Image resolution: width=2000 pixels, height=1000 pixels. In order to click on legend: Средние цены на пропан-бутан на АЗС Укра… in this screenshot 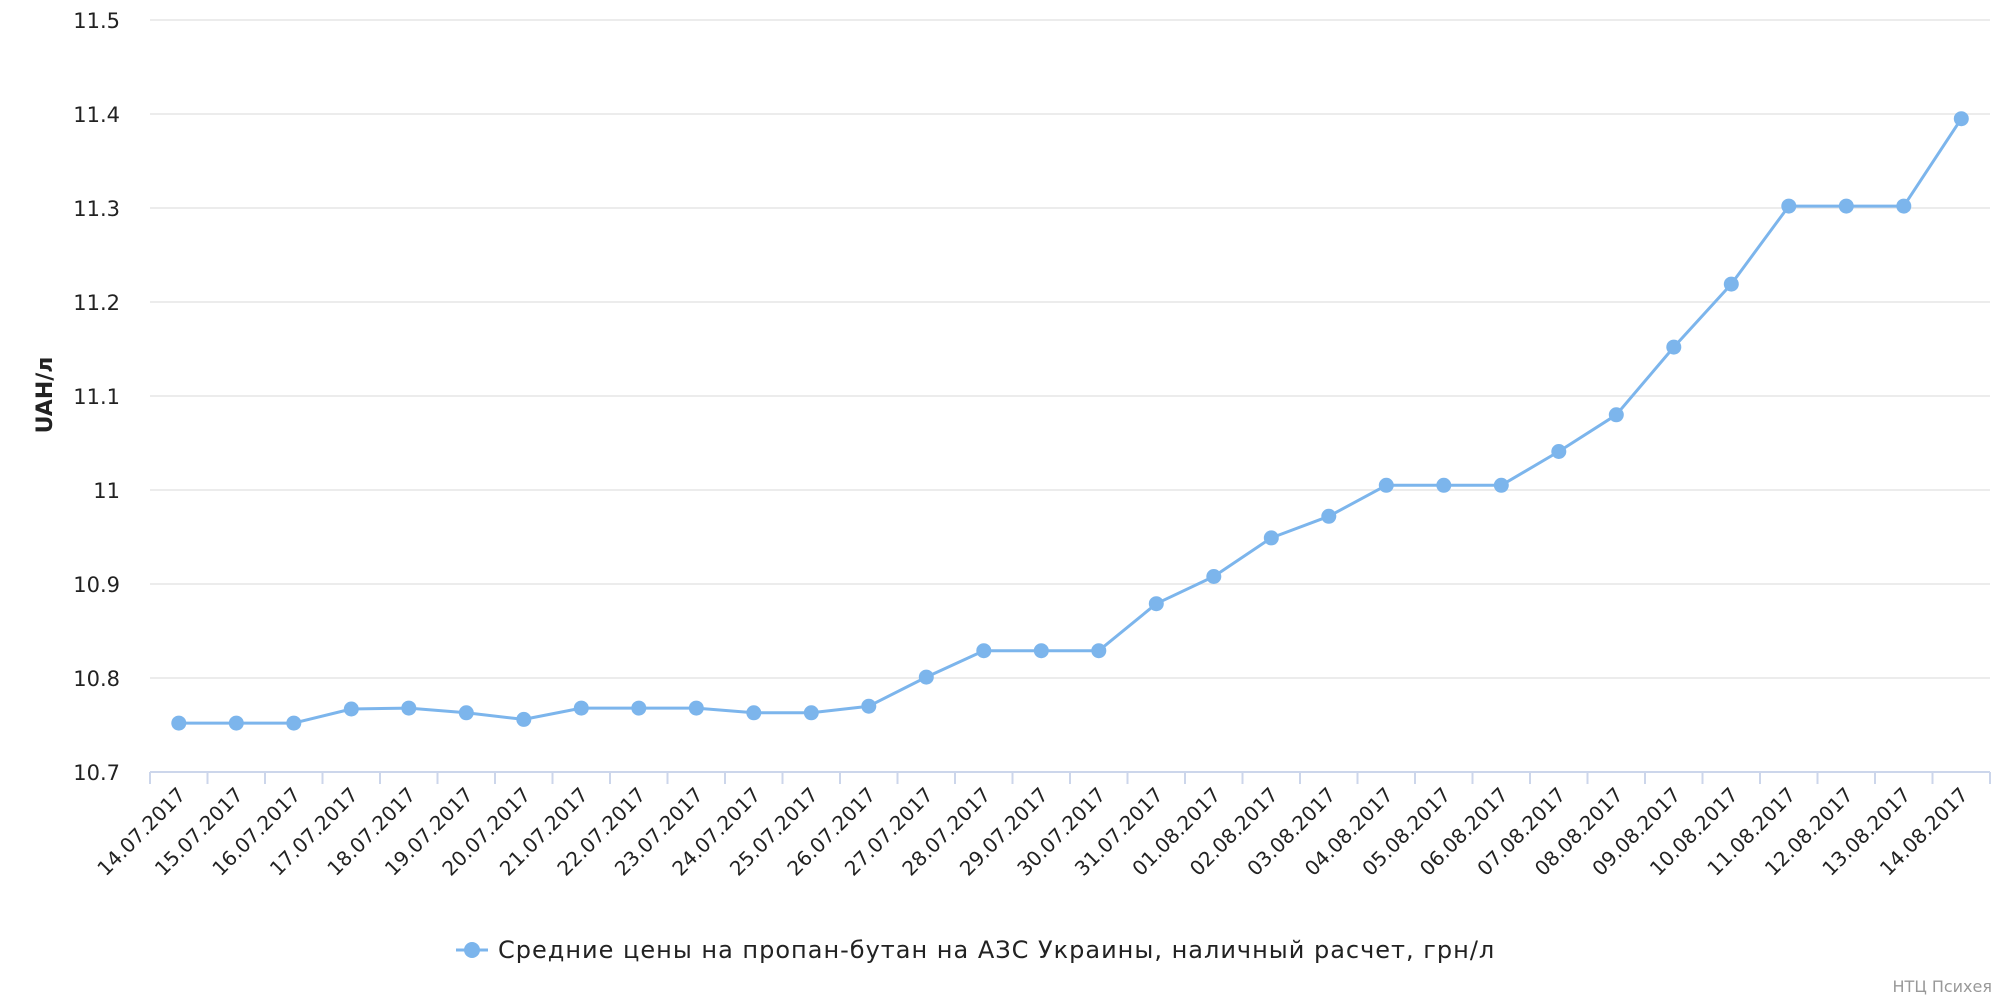, I will do `click(975, 950)`.